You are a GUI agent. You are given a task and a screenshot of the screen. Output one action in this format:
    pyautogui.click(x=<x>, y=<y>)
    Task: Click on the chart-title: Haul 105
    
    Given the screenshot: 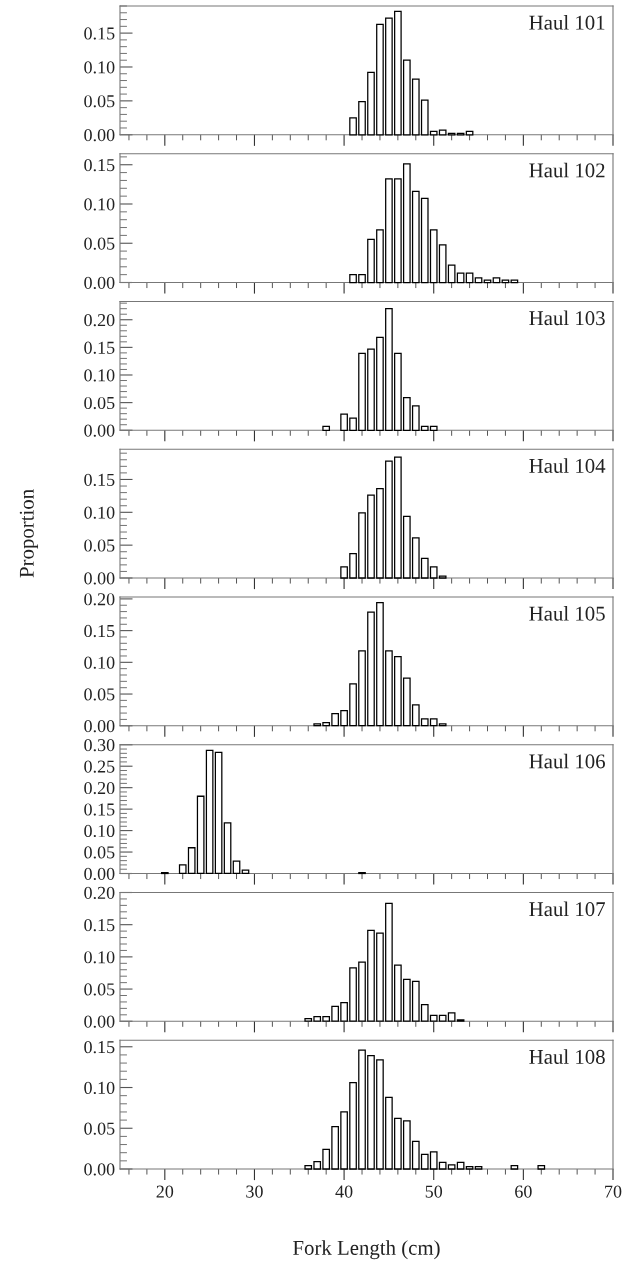 What is the action you would take?
    pyautogui.click(x=567, y=613)
    